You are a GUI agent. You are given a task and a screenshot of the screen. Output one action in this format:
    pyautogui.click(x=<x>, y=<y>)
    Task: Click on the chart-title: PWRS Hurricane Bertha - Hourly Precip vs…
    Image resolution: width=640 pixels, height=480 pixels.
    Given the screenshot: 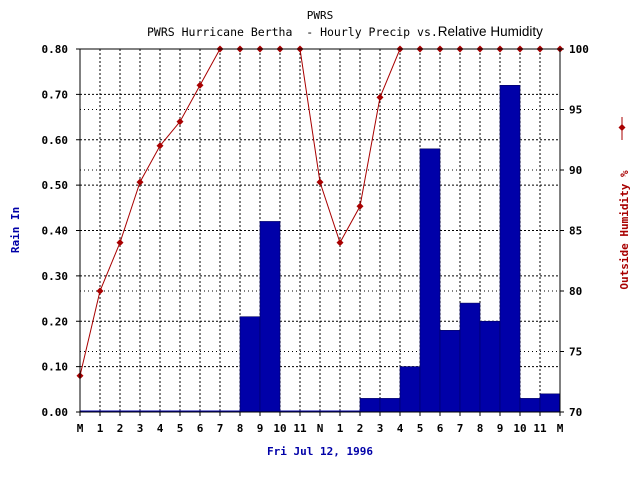 What is the action you would take?
    pyautogui.click(x=345, y=31)
    